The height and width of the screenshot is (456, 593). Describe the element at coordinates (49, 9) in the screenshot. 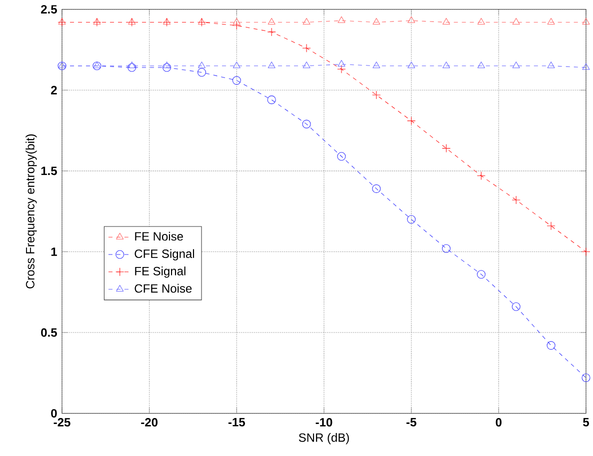

I see `y-tick-label: 2.5` at that location.